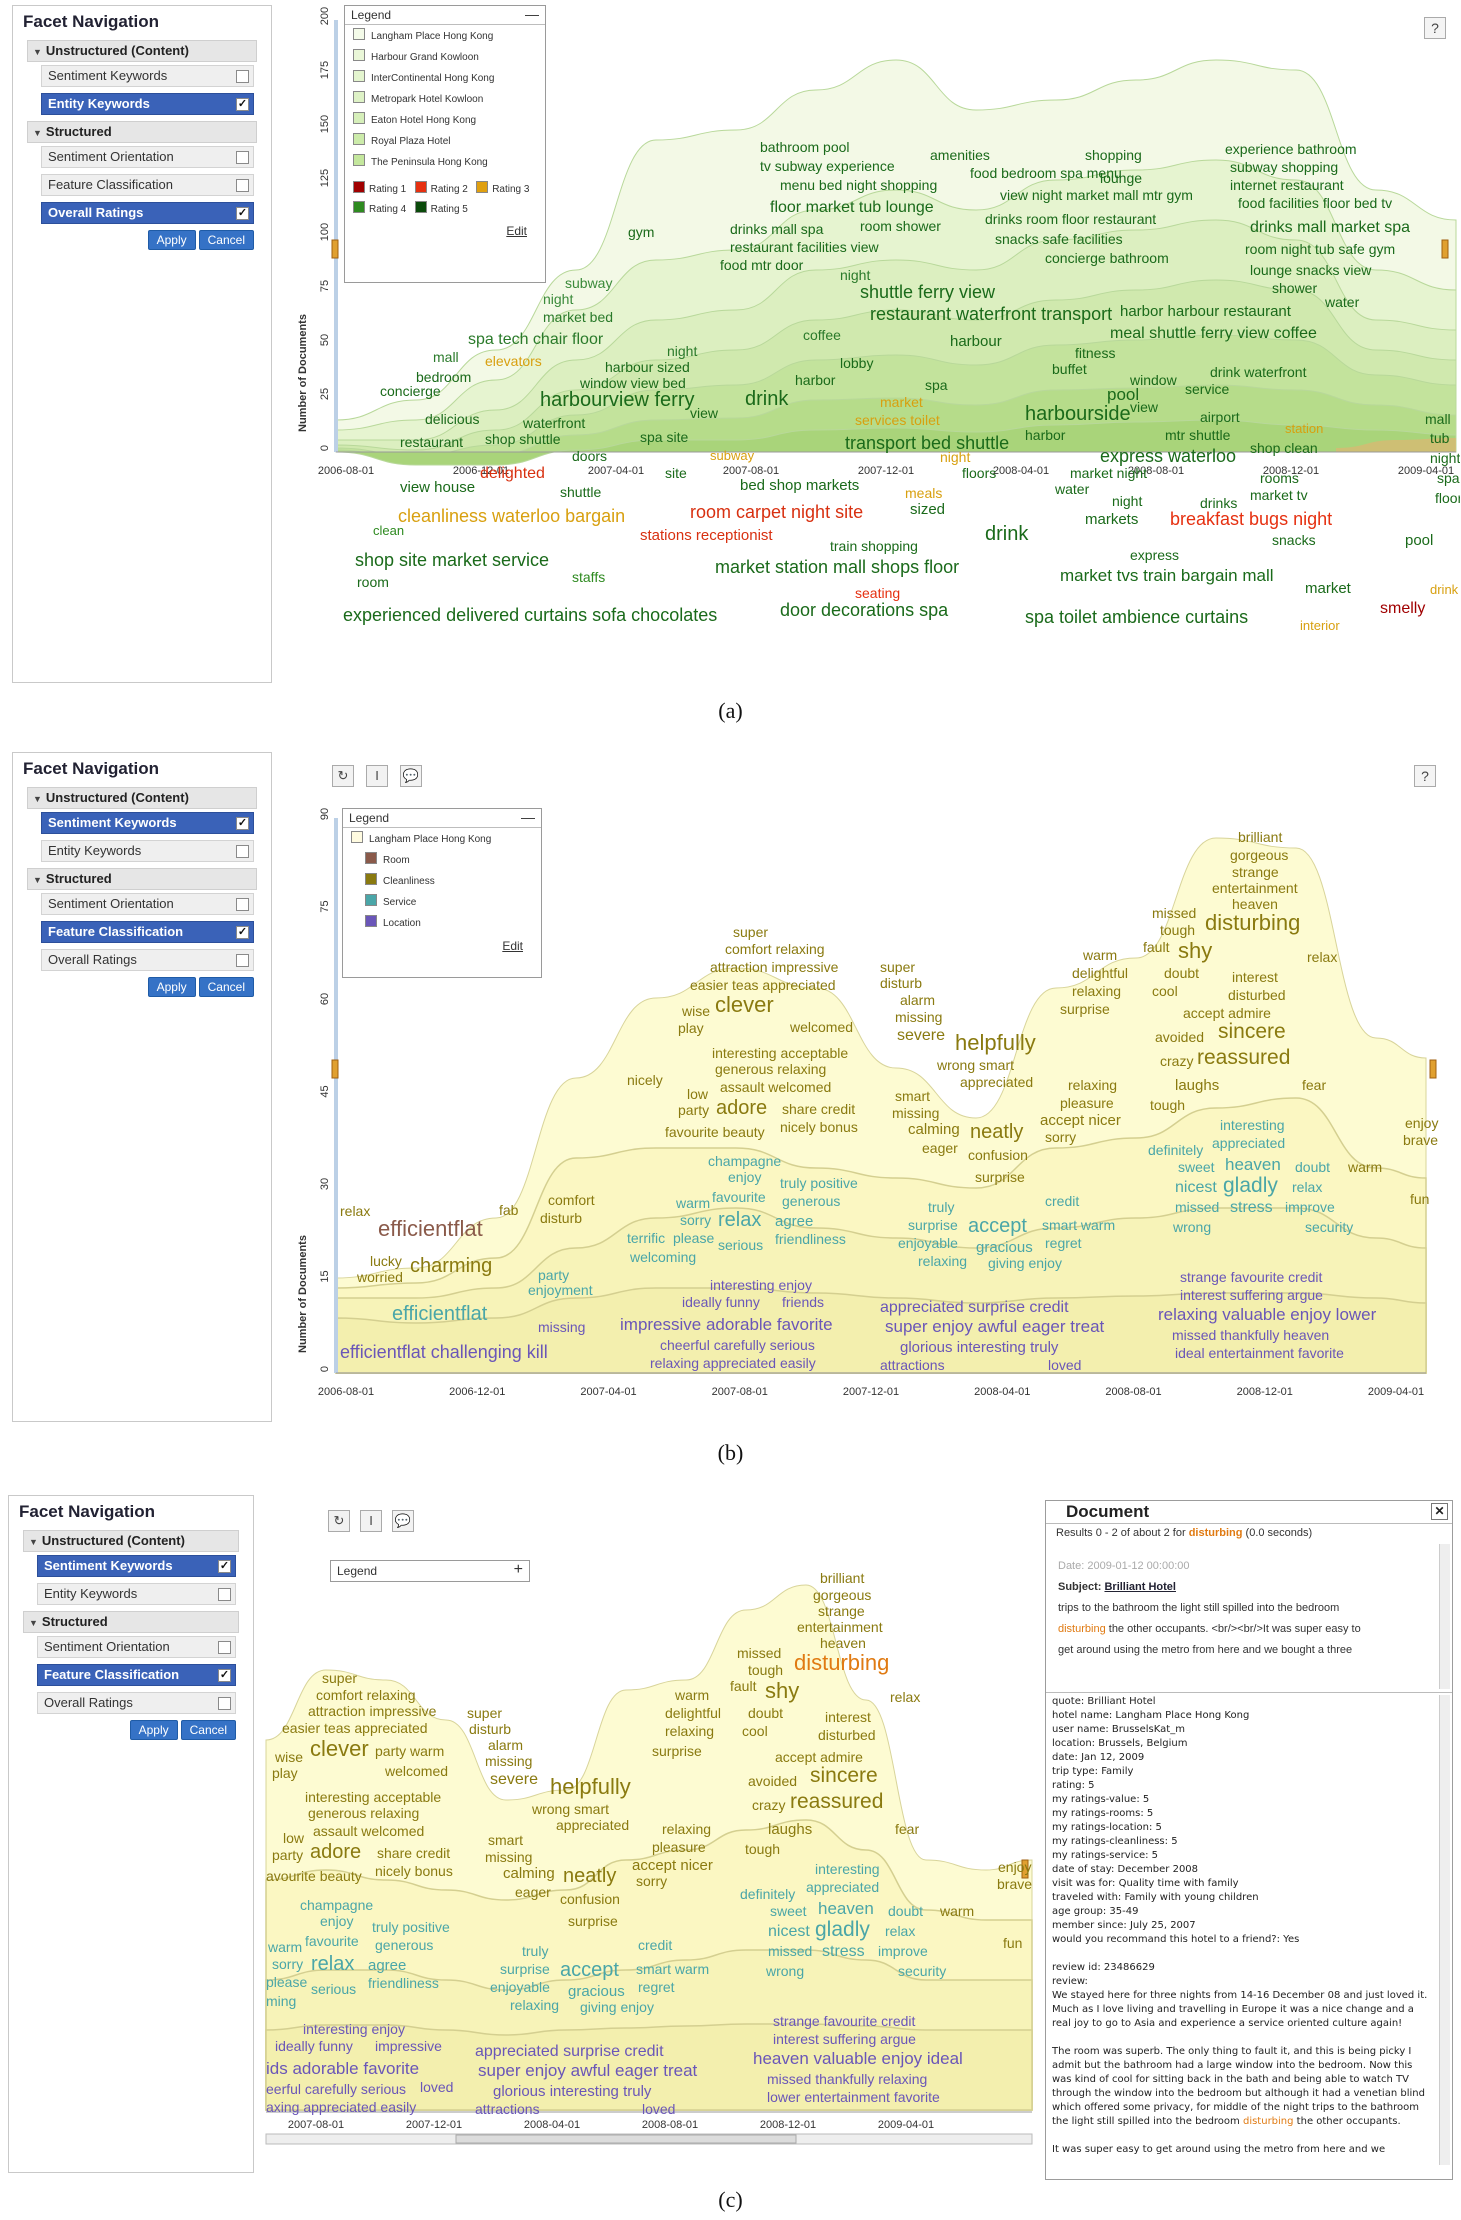 The height and width of the screenshot is (2220, 1461). I want to click on words_b-keyword: regret, so click(1063, 1243).